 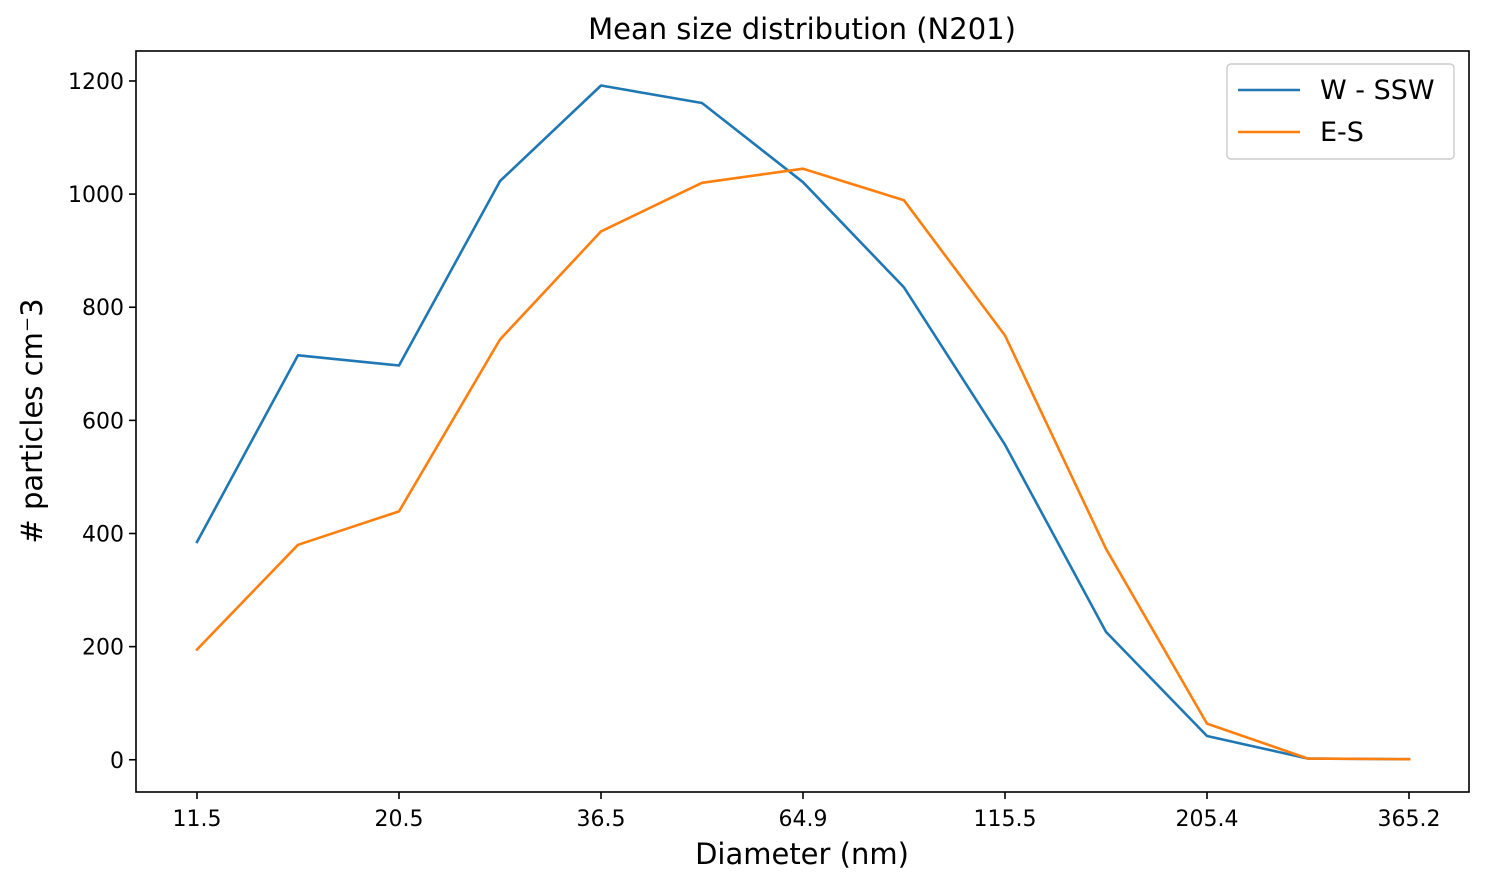 What do you see at coordinates (802, 29) in the screenshot?
I see `chart-title: Mean size distribution (N201)` at bounding box center [802, 29].